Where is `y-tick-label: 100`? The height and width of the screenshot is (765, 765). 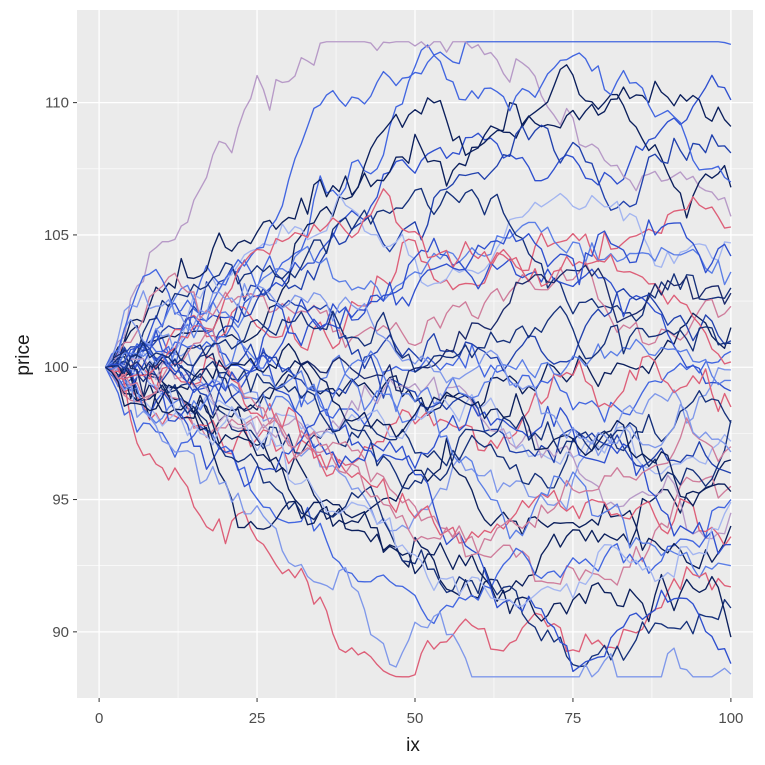 y-tick-label: 100 is located at coordinates (56, 367).